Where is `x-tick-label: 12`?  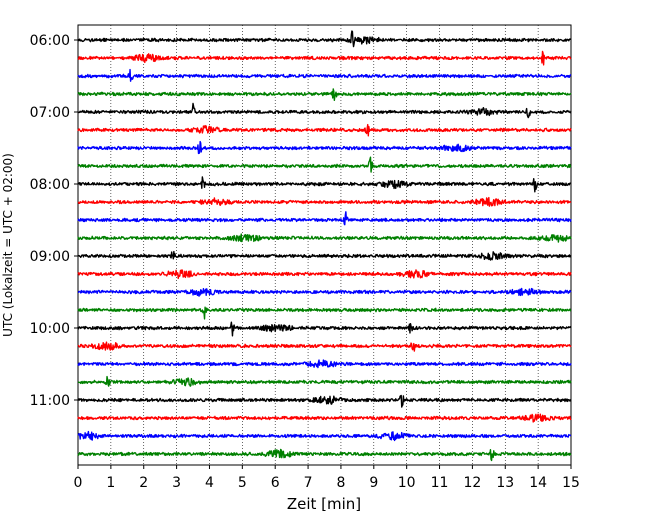 x-tick-label: 12 is located at coordinates (472, 483).